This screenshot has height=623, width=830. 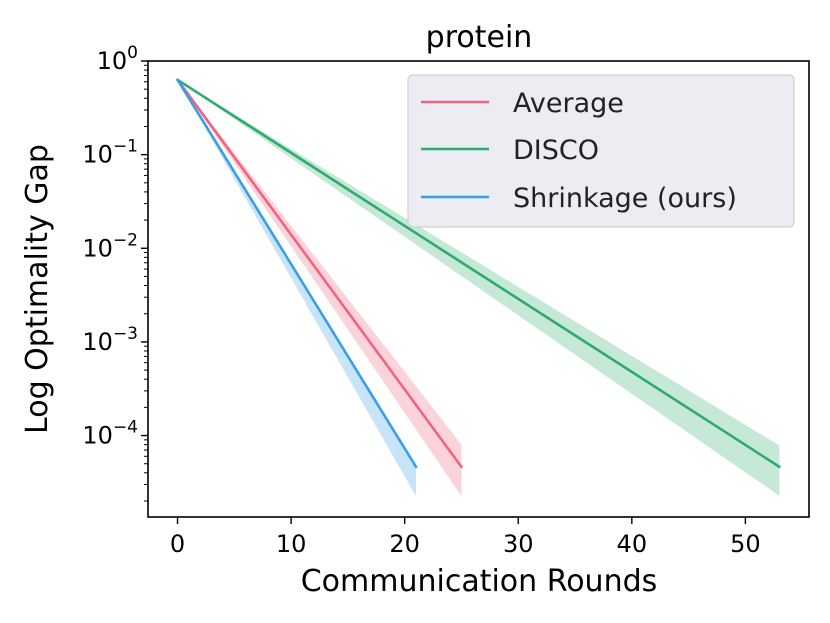 I want to click on chart-title: protein, so click(x=479, y=37).